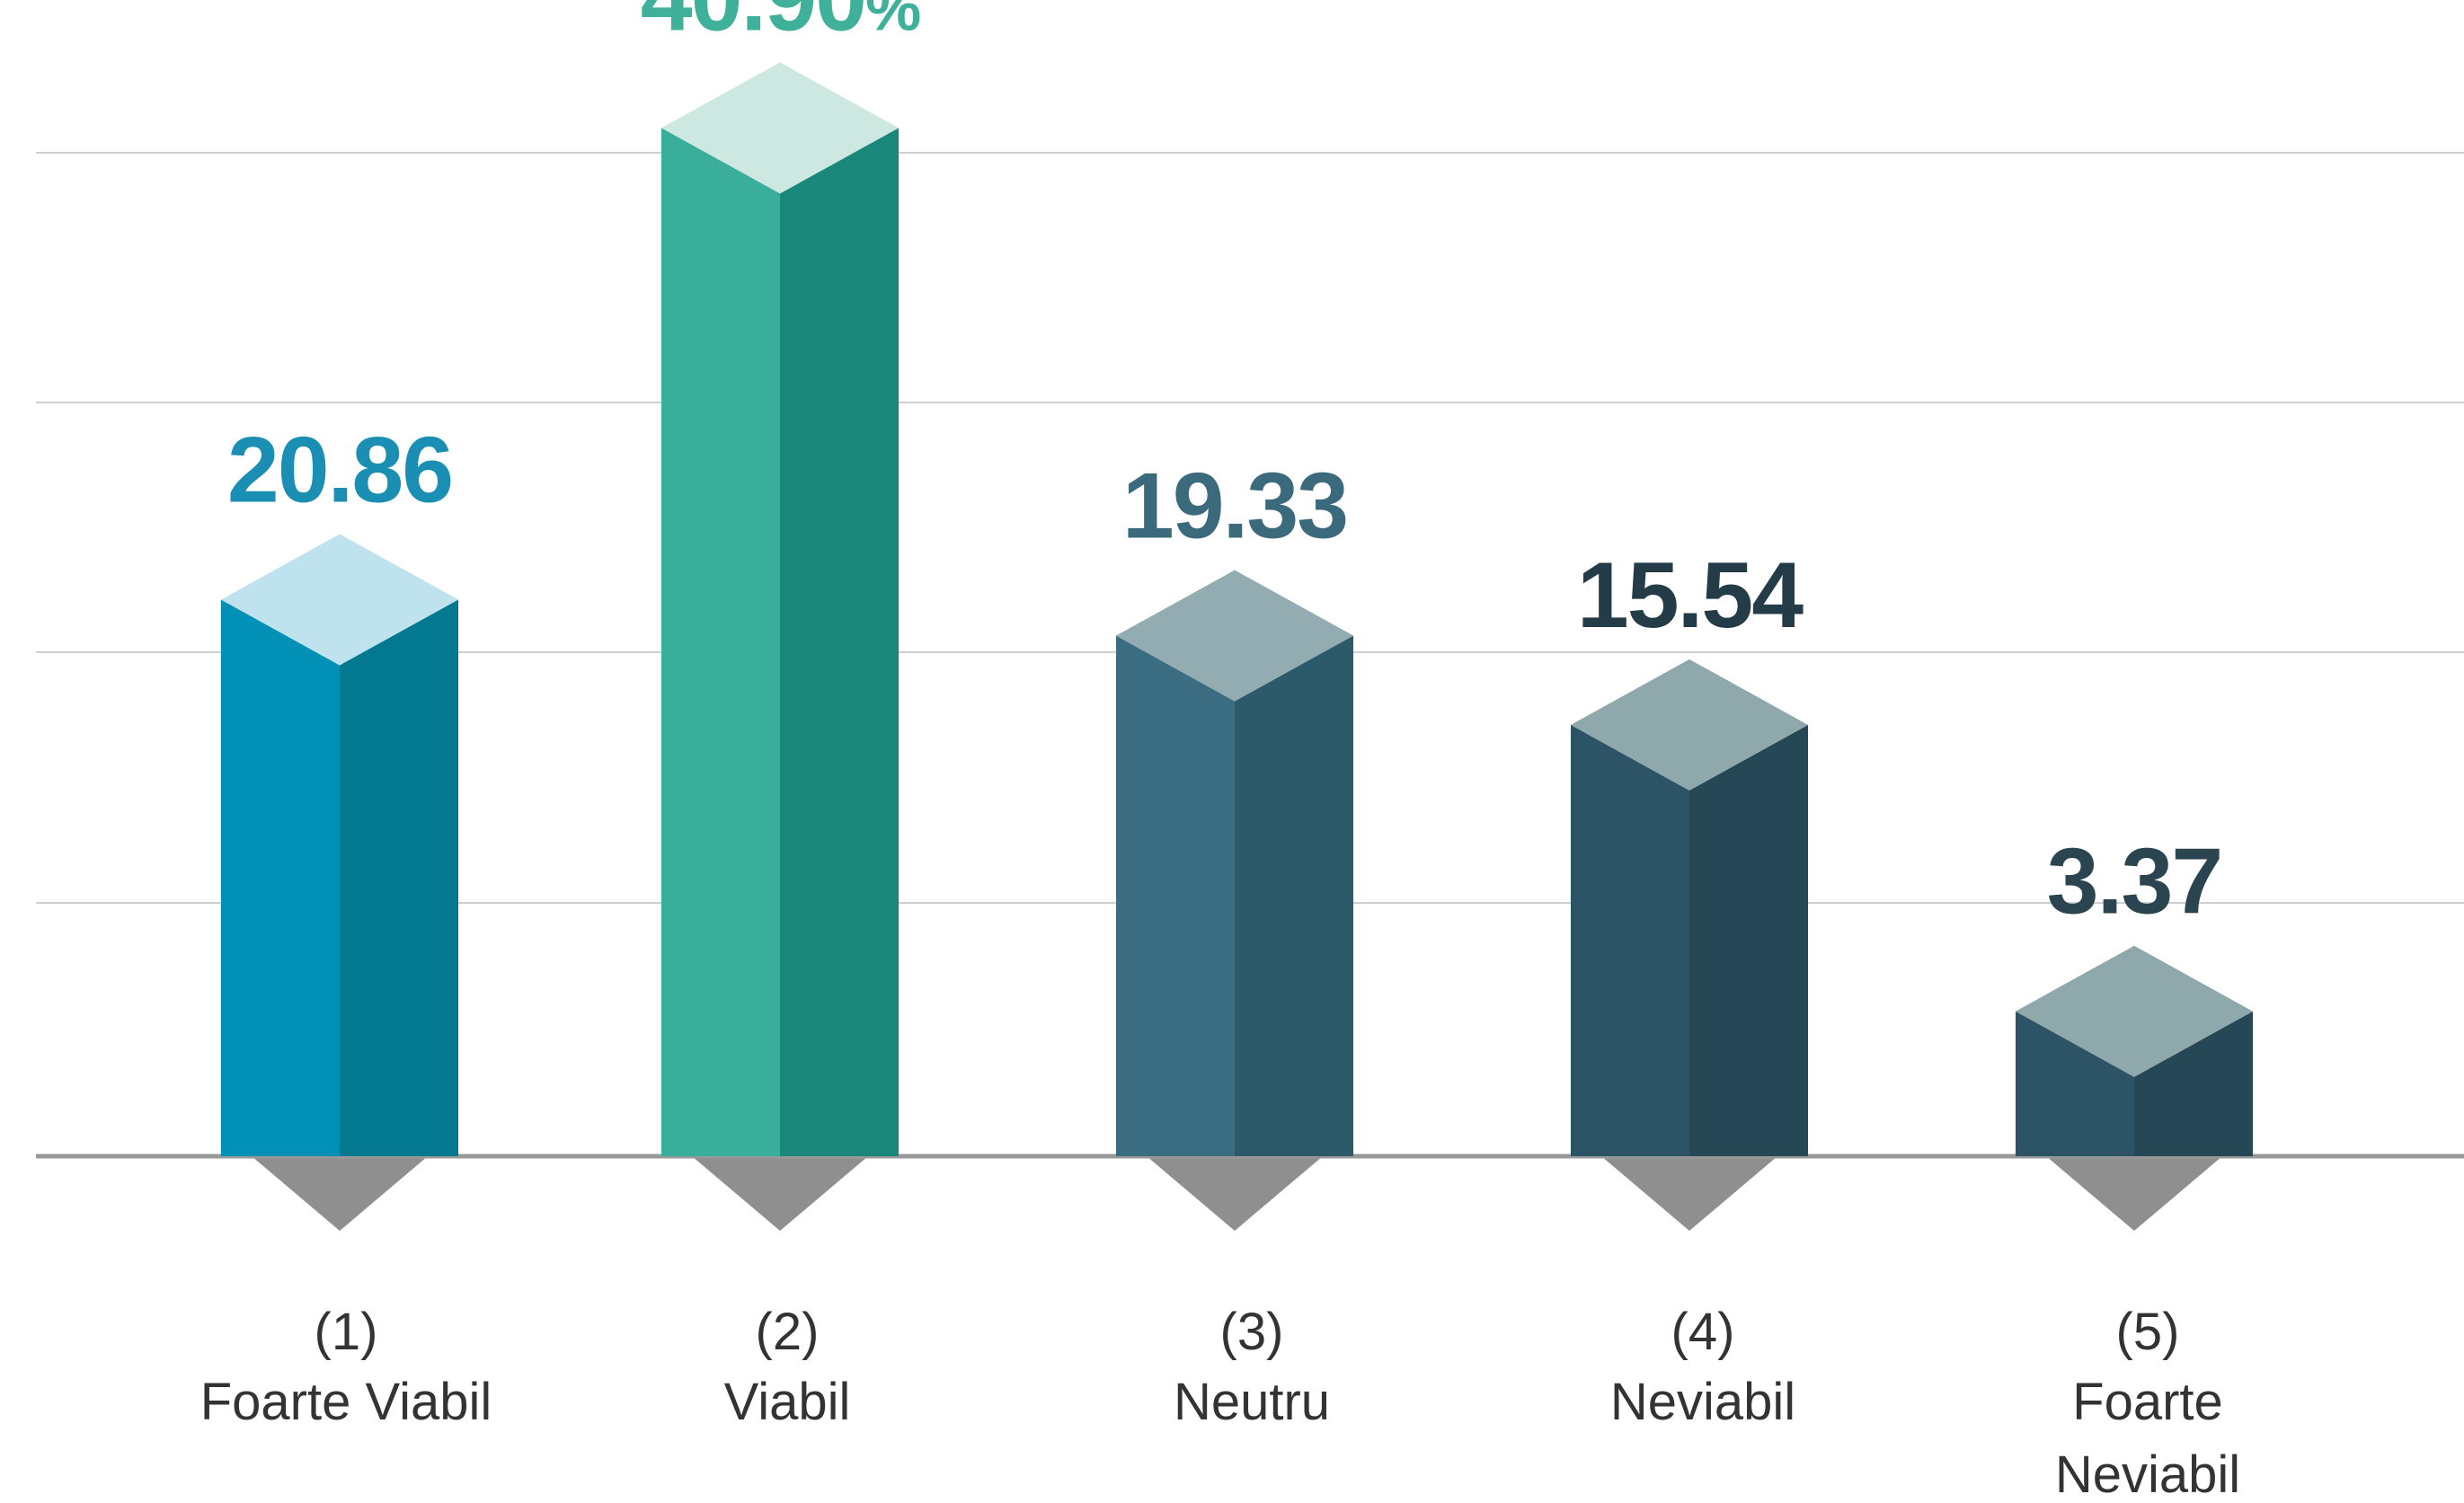 The image size is (2464, 1503). I want to click on value-label-3-number: 19.33, so click(1234, 507).